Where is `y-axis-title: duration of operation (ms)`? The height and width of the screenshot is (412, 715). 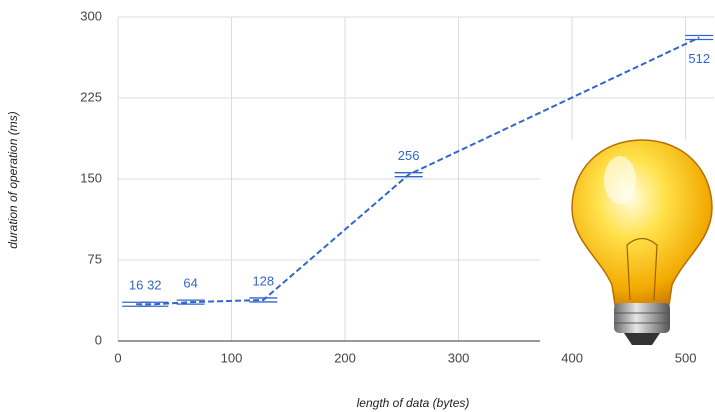
y-axis-title: duration of operation (ms) is located at coordinates (13, 179).